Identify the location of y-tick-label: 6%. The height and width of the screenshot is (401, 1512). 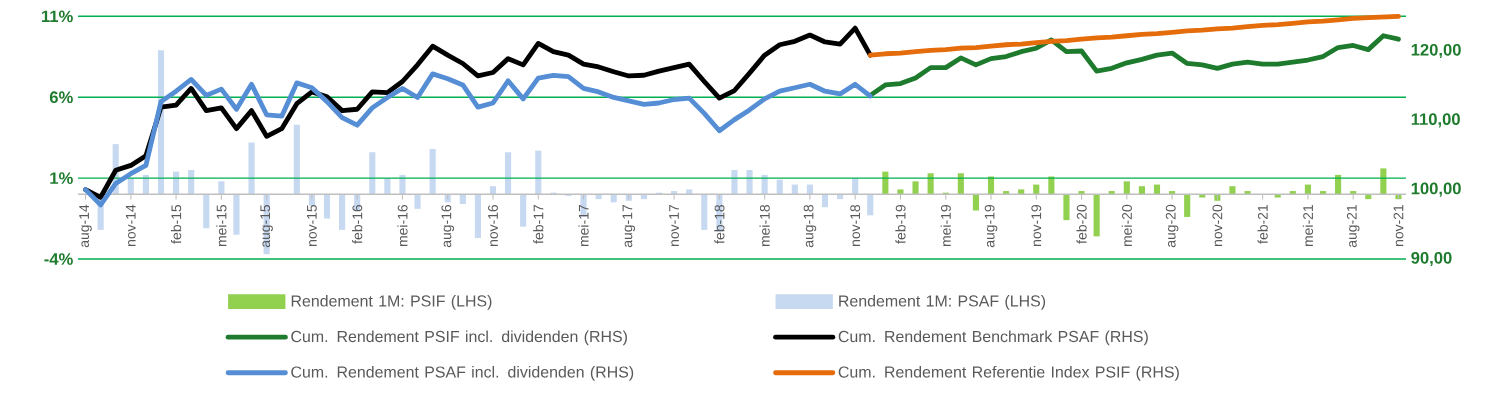
(61, 97).